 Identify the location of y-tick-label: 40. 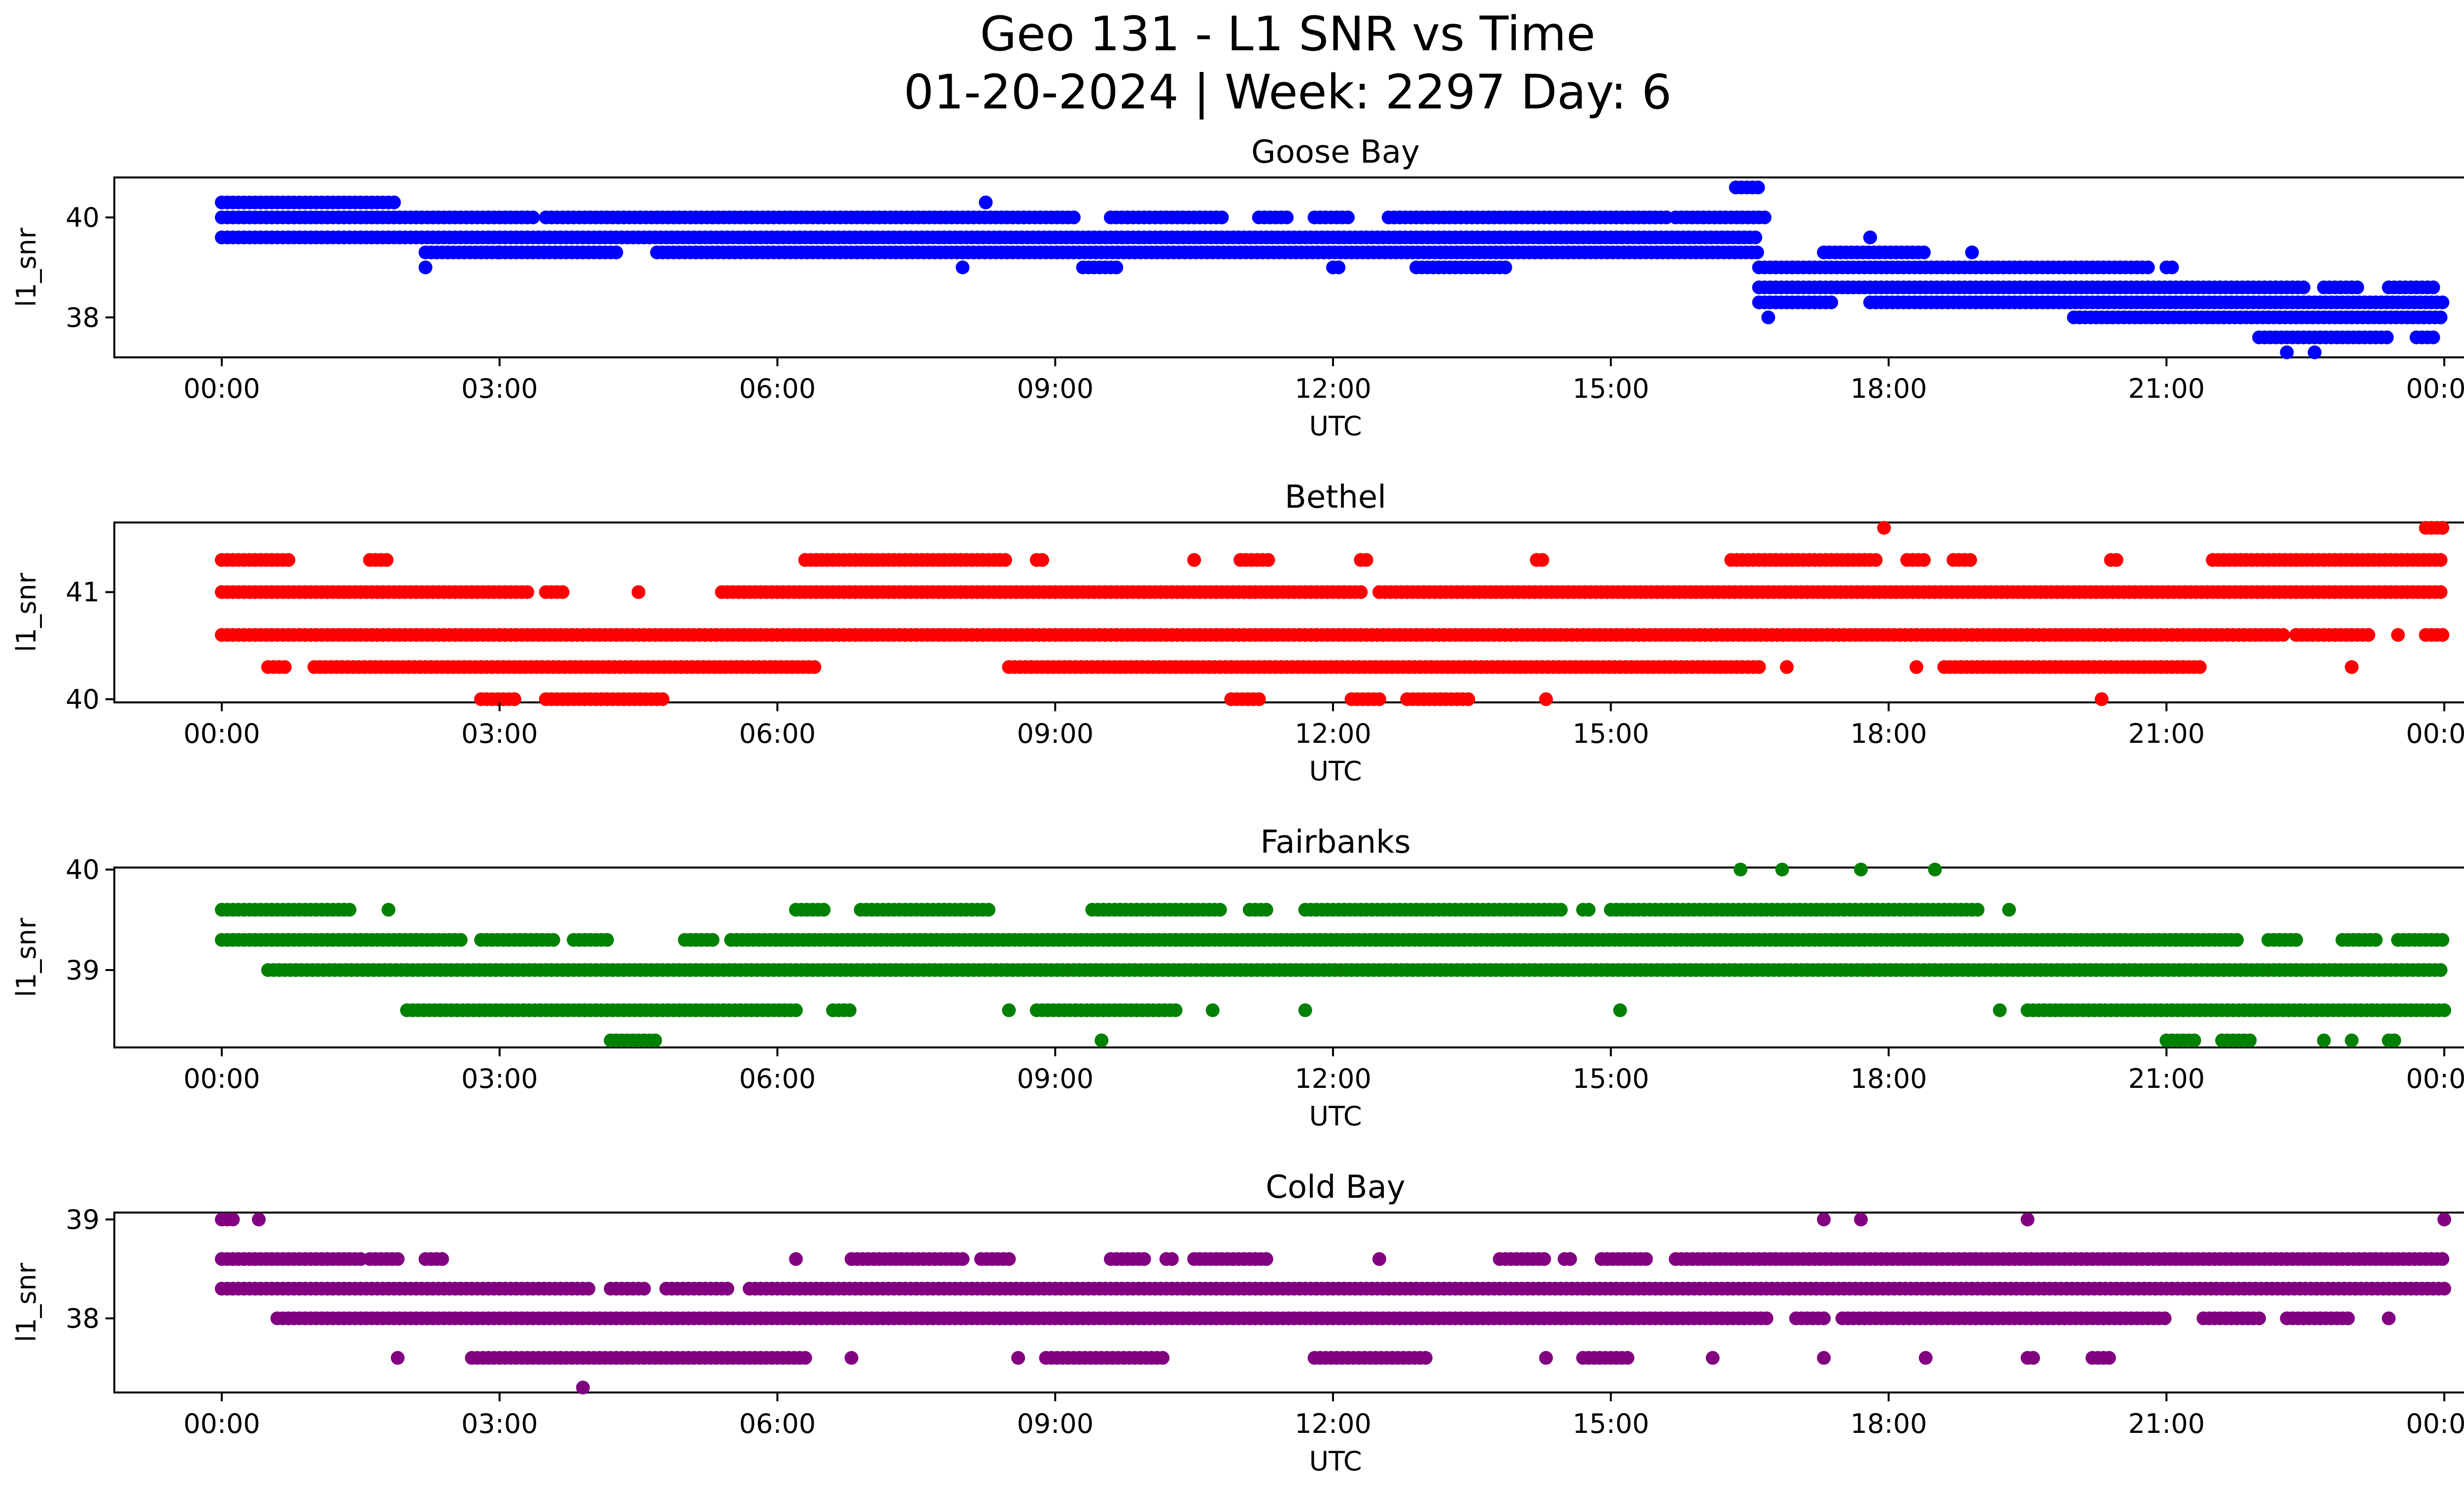
(83, 869).